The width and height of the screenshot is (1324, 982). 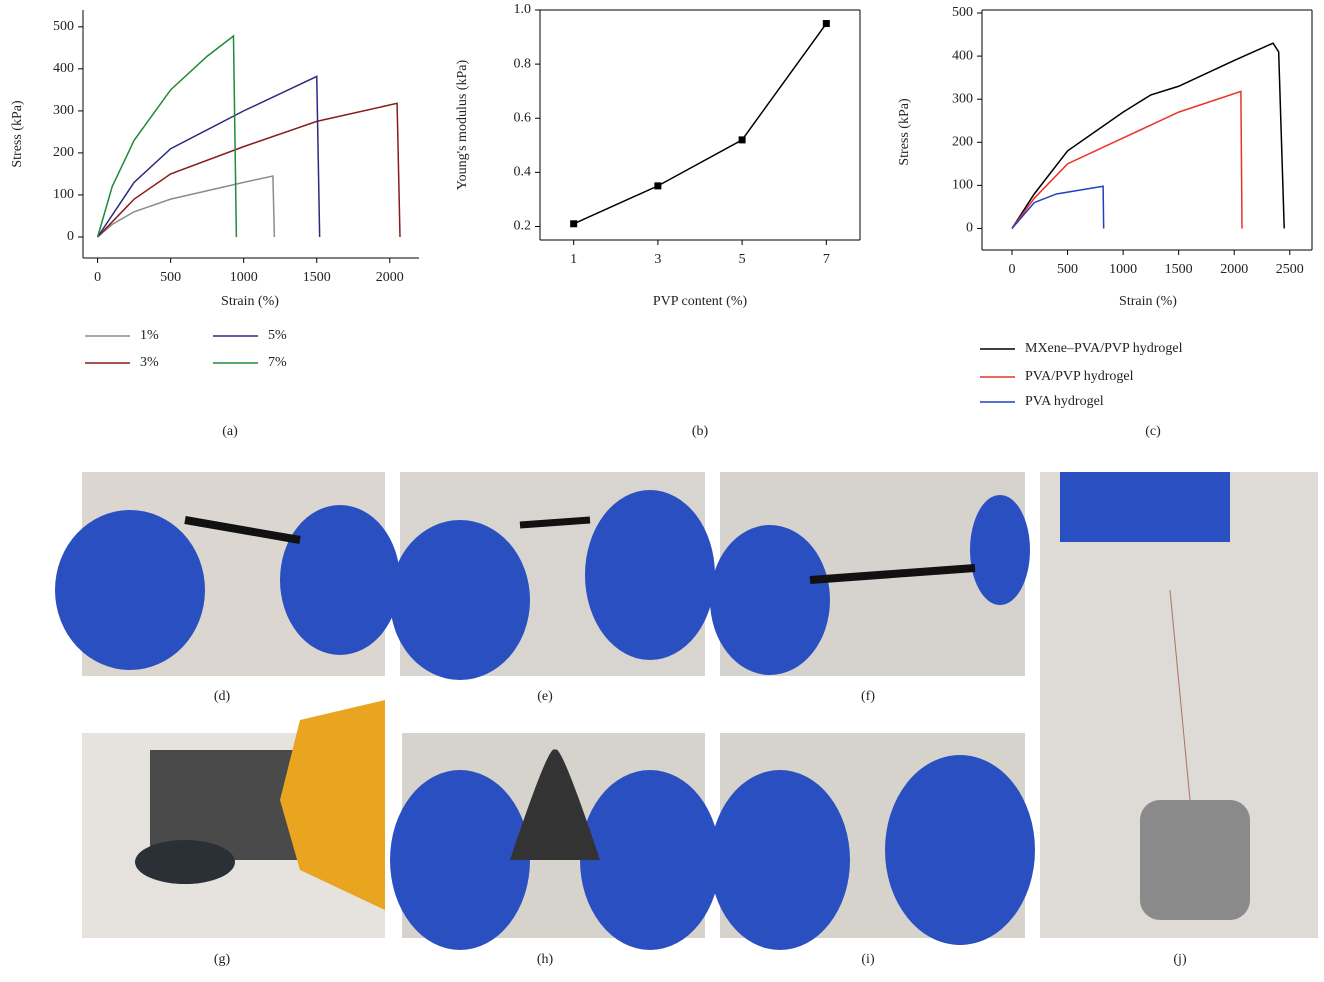 I want to click on panel-label: (i), so click(x=868, y=959).